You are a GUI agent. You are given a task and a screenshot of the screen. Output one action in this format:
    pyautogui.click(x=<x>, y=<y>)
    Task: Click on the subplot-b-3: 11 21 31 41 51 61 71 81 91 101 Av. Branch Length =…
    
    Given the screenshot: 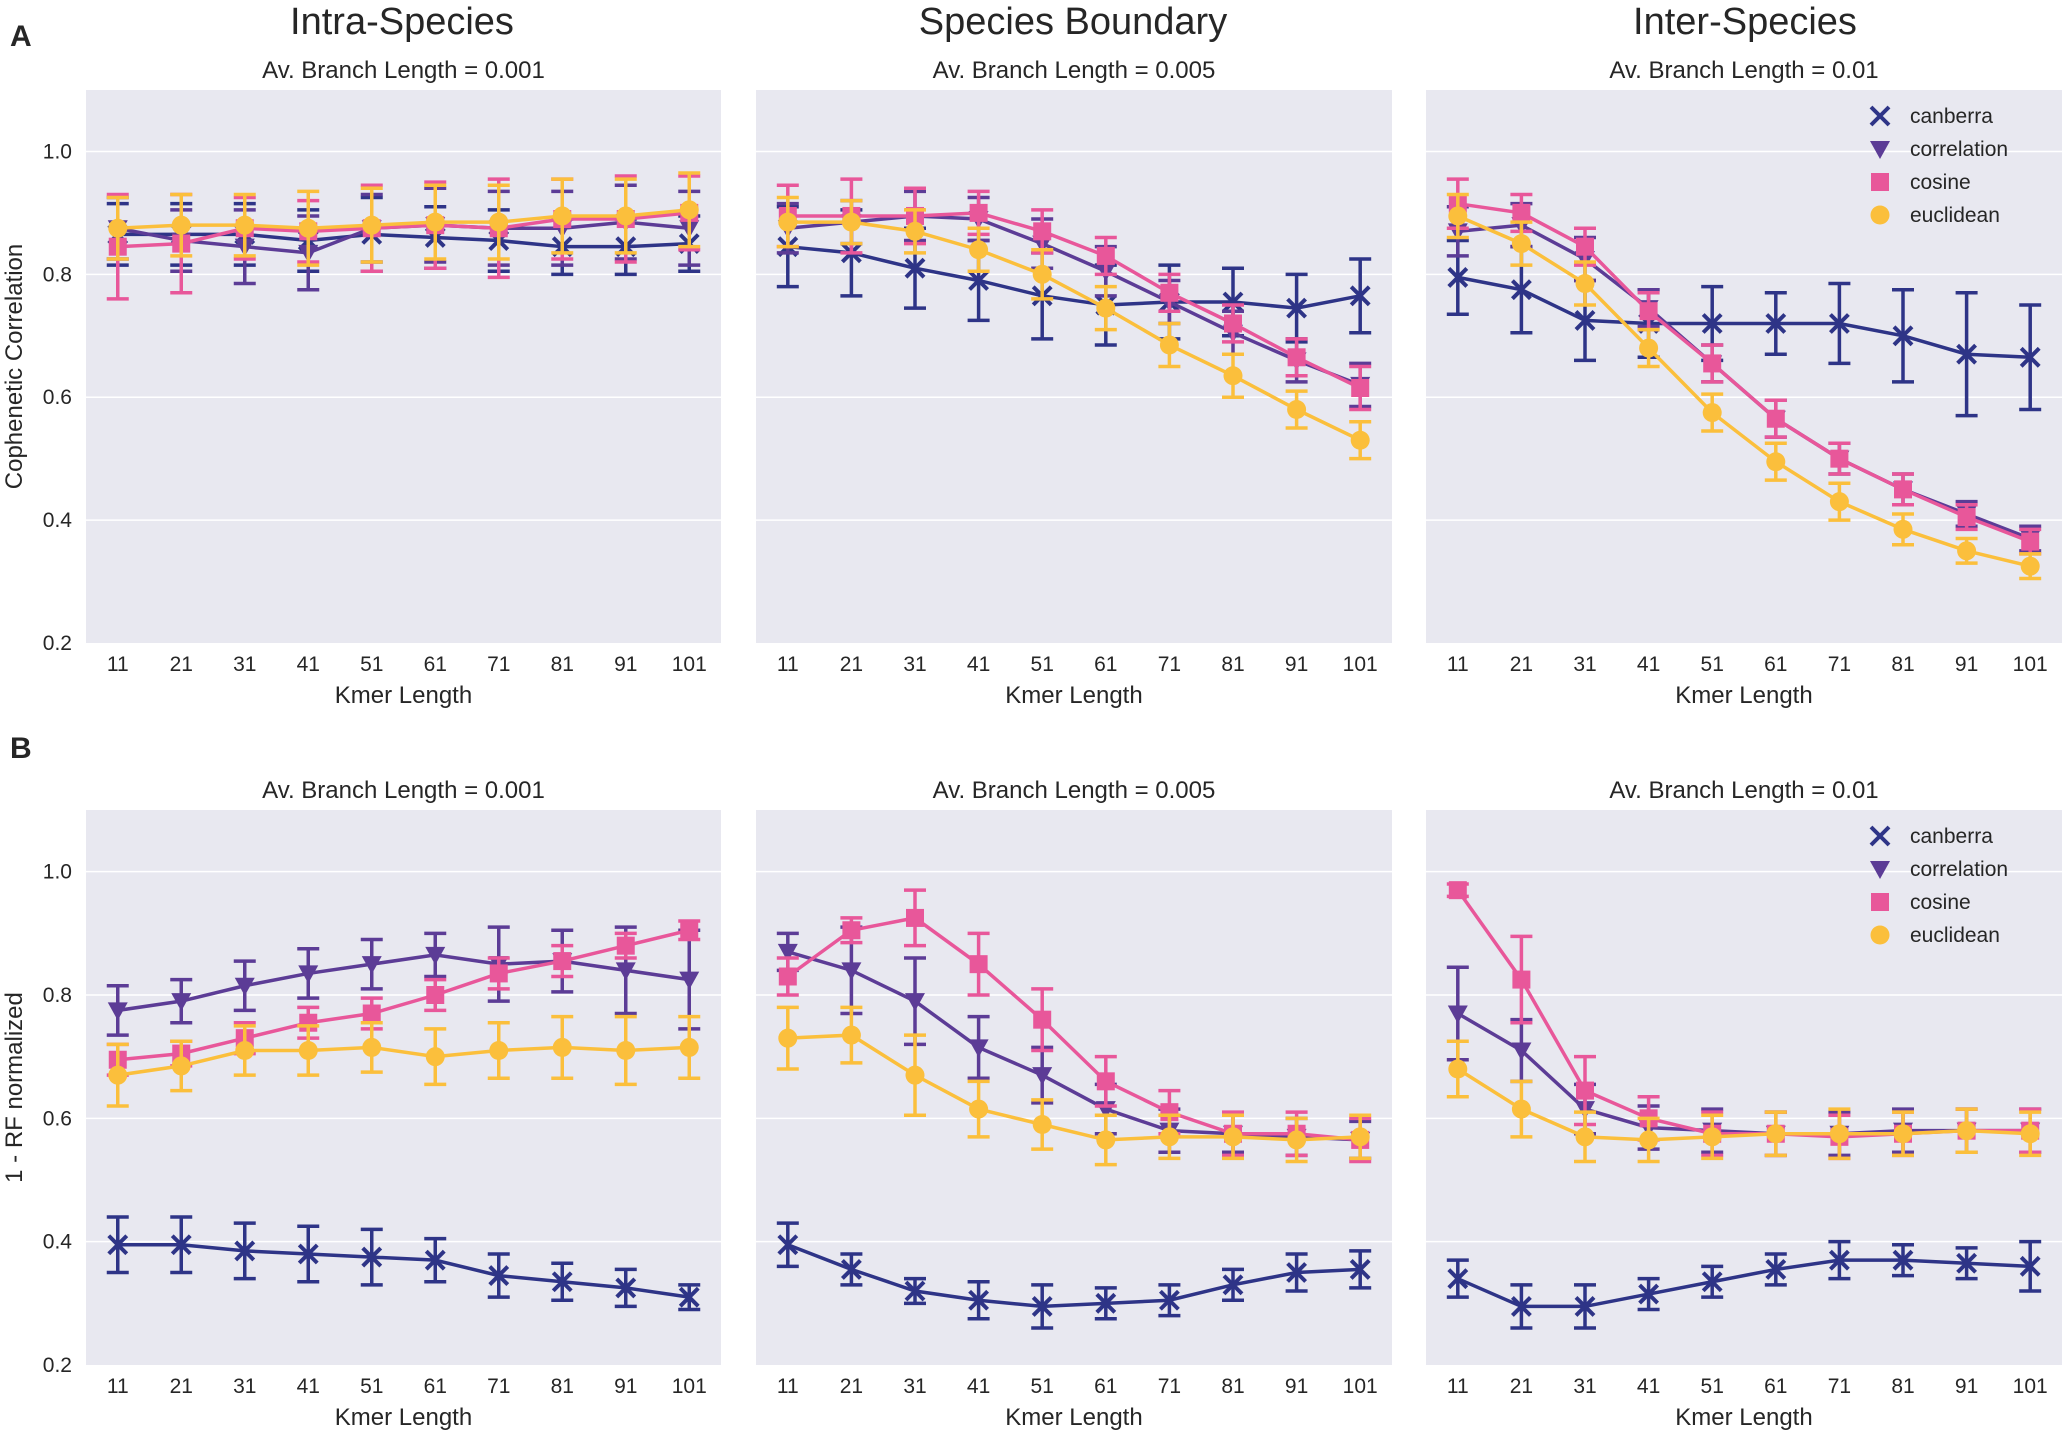 What is the action you would take?
    pyautogui.click(x=1744, y=1104)
    